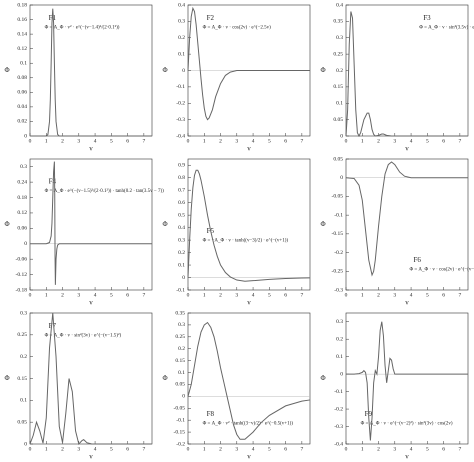 This screenshot has width=474, height=462. I want to click on panel-title: F6, so click(417, 260).